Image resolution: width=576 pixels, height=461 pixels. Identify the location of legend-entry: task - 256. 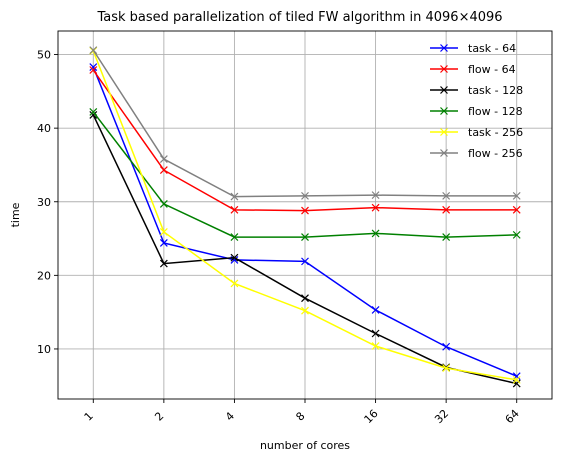
(476, 132).